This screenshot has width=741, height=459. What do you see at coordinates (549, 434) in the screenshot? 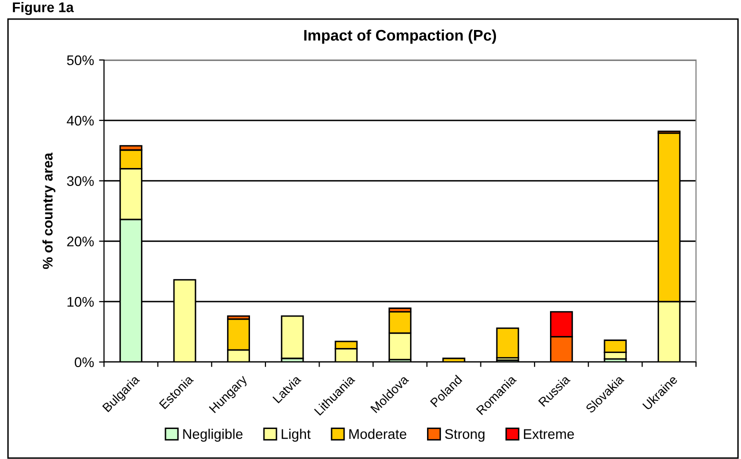
I see `legend-label: Extreme` at bounding box center [549, 434].